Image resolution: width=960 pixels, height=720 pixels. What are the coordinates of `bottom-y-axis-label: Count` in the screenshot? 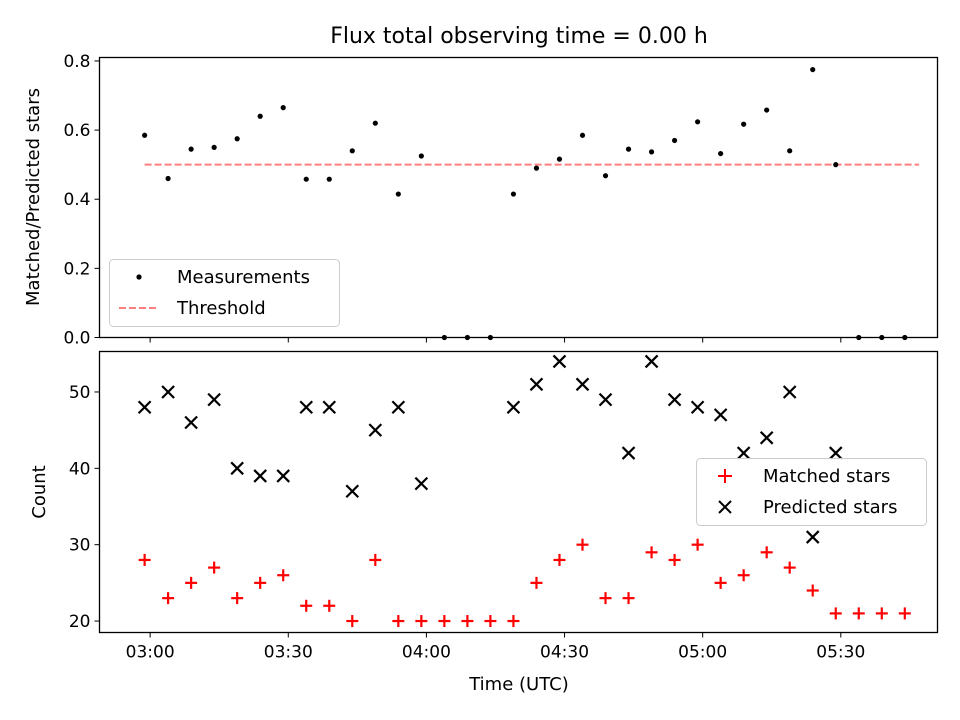 It's located at (39, 491).